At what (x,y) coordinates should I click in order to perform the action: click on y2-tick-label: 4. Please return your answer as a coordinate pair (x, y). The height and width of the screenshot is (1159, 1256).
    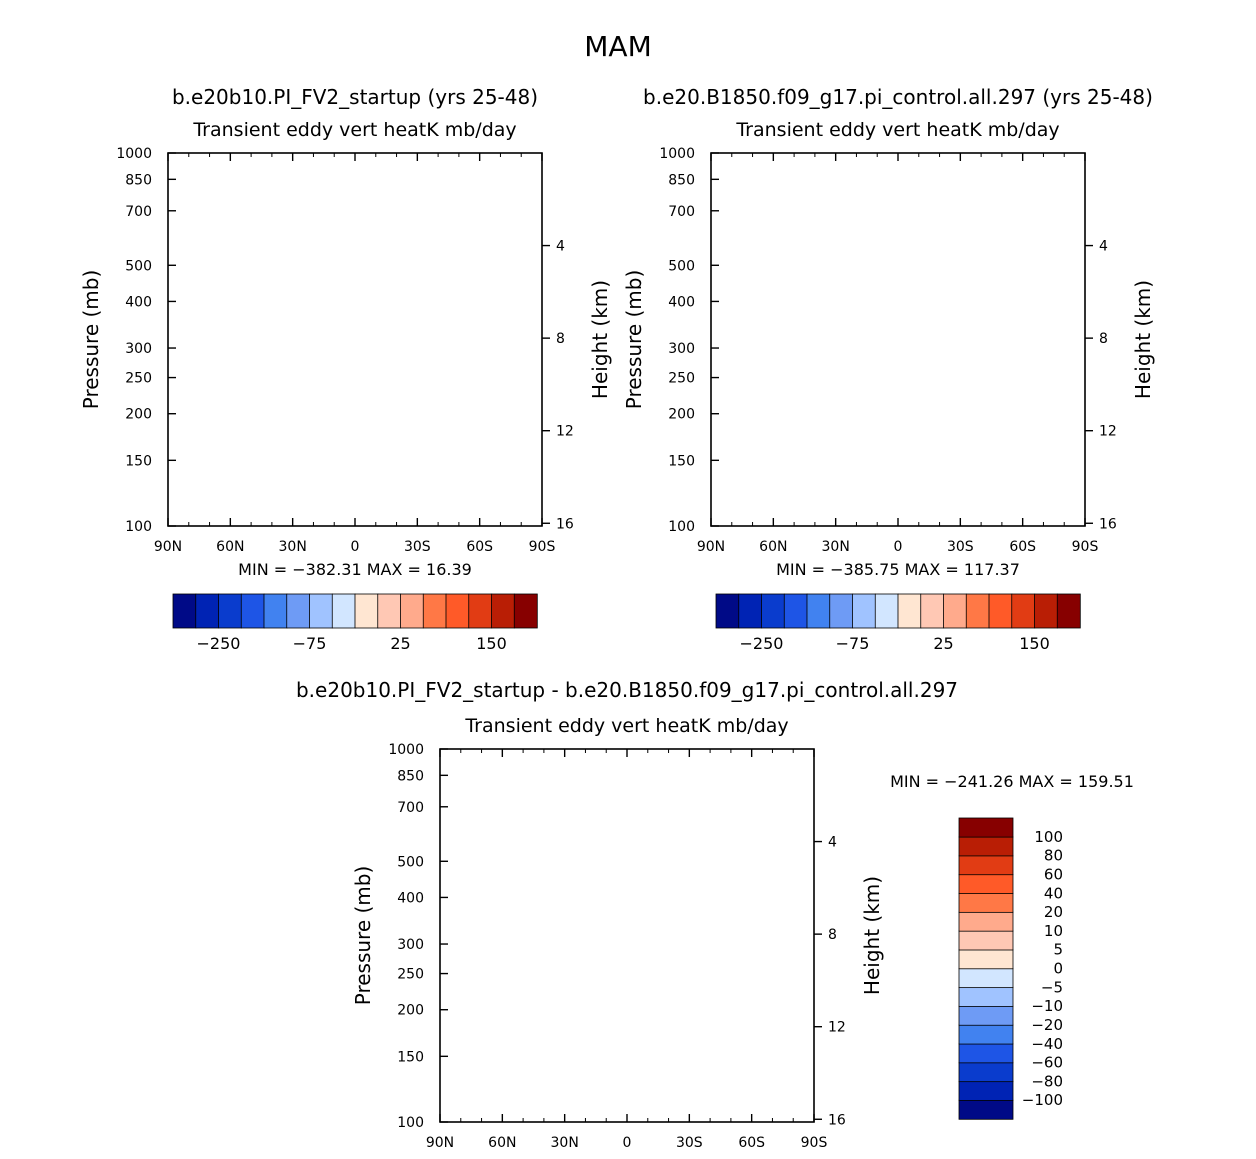
    Looking at the image, I should click on (560, 247).